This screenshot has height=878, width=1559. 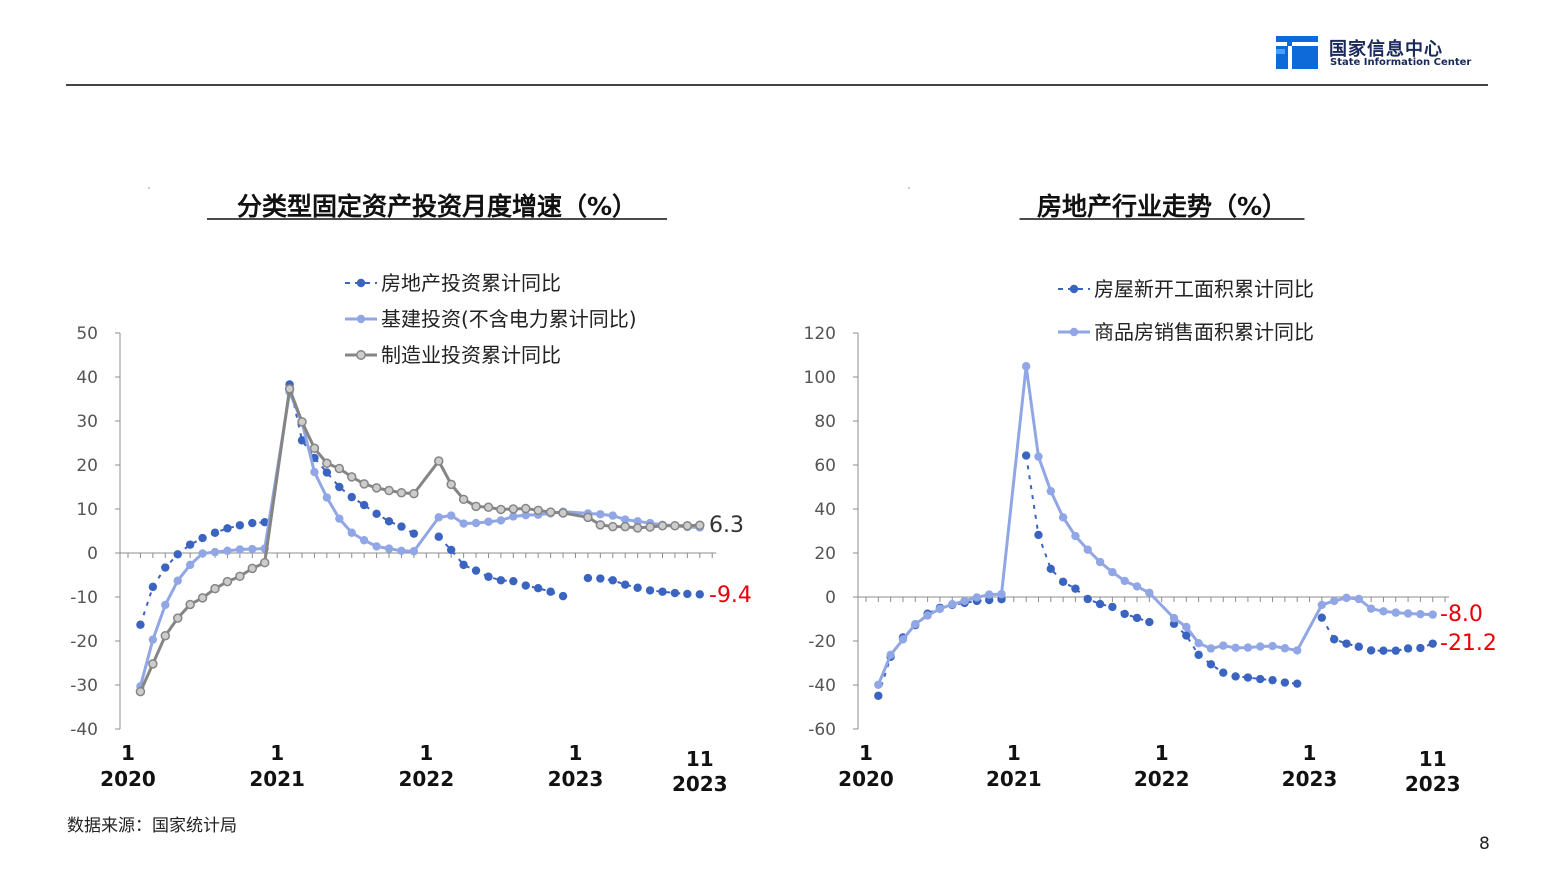 What do you see at coordinates (576, 779) in the screenshot?
I see `x-tick-year: 2023` at bounding box center [576, 779].